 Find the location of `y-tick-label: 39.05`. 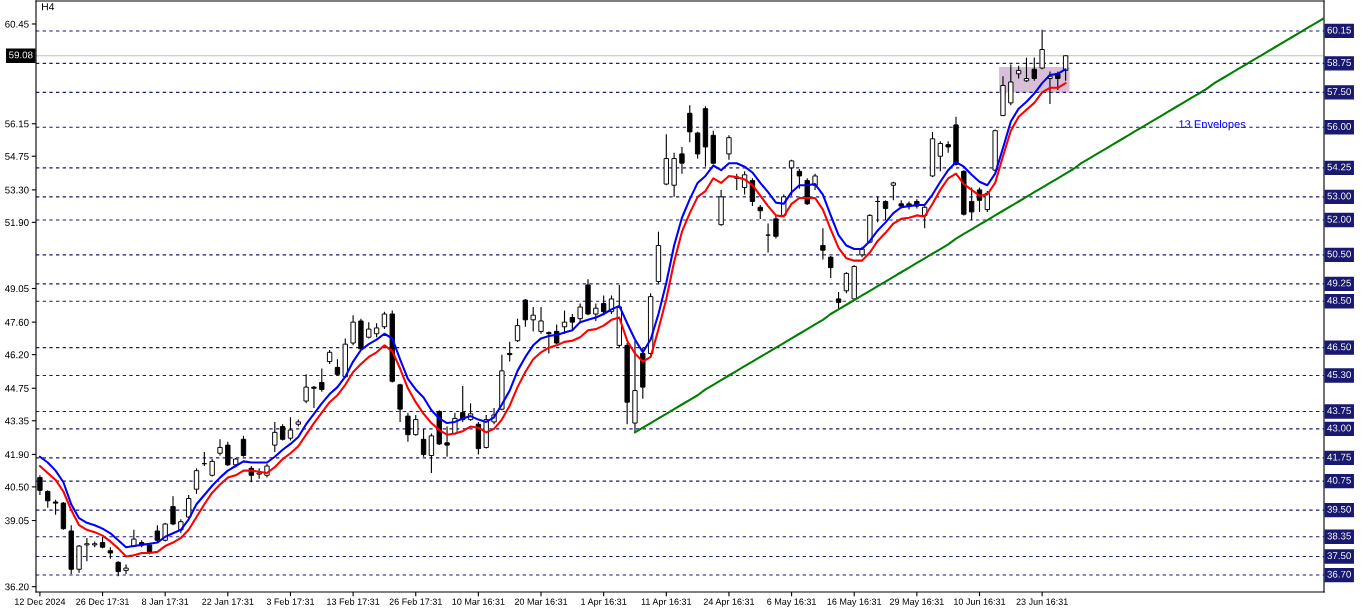

y-tick-label: 39.05 is located at coordinates (17, 521).